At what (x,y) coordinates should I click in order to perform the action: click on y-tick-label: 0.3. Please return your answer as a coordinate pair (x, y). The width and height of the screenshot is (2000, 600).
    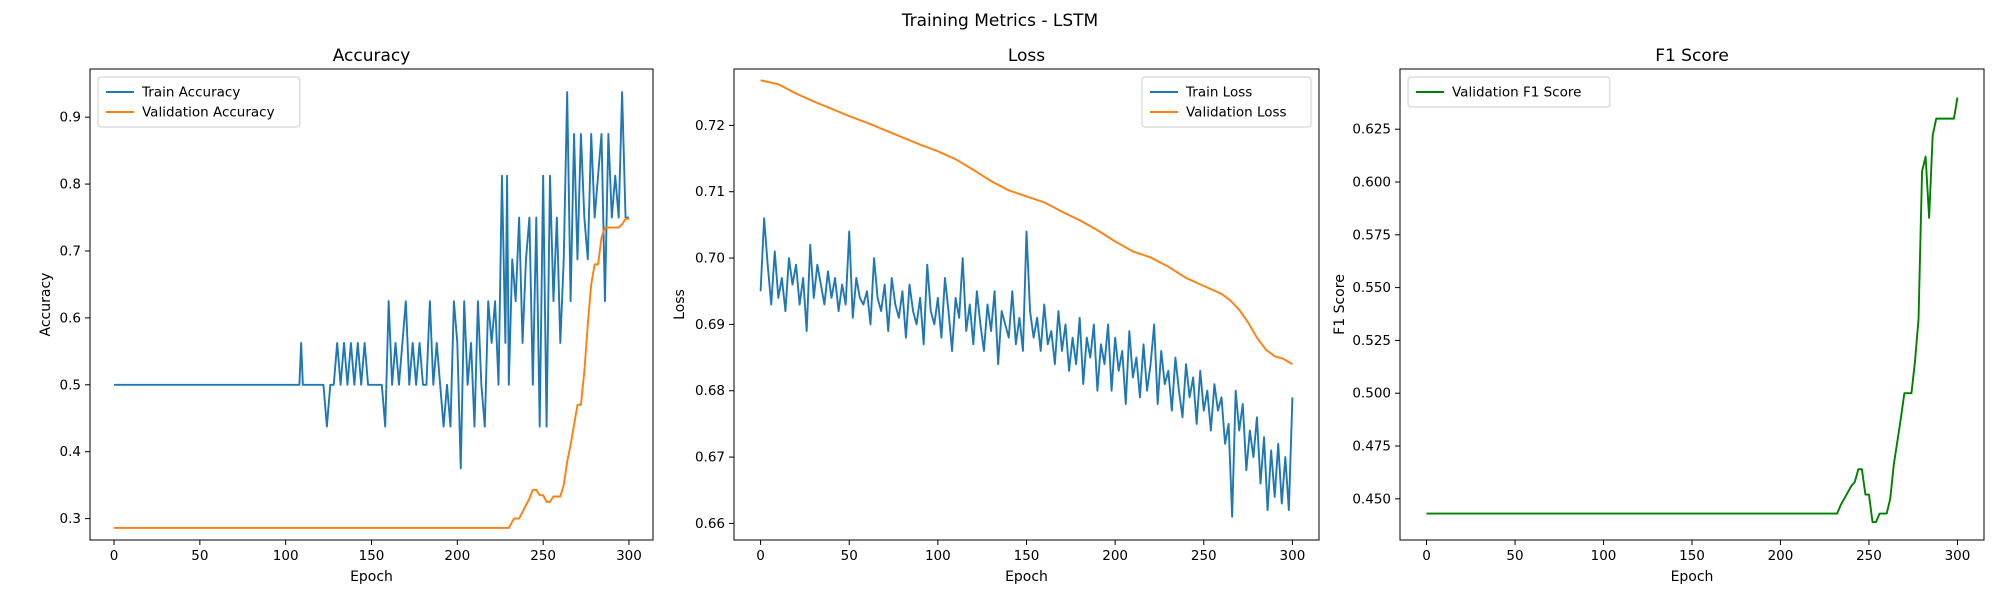
    Looking at the image, I should click on (70, 519).